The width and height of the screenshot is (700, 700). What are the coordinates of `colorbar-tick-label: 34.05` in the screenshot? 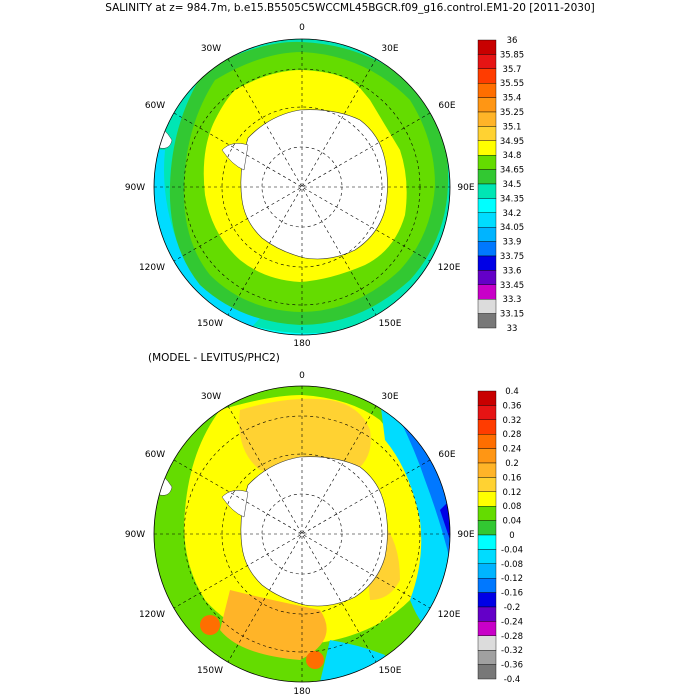 It's located at (512, 228).